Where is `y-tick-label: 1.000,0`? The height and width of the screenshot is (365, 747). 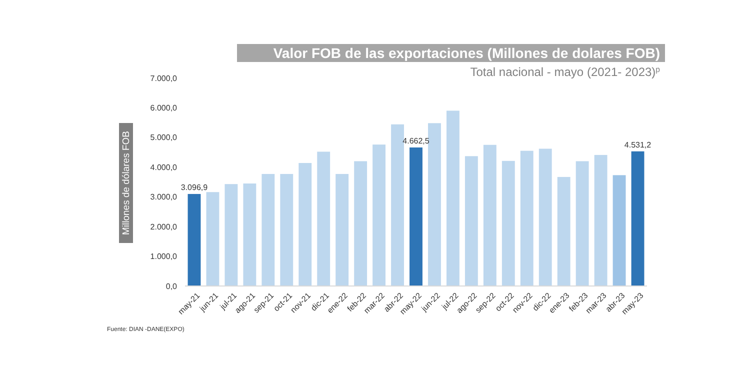
y-tick-label: 1.000,0 is located at coordinates (164, 257).